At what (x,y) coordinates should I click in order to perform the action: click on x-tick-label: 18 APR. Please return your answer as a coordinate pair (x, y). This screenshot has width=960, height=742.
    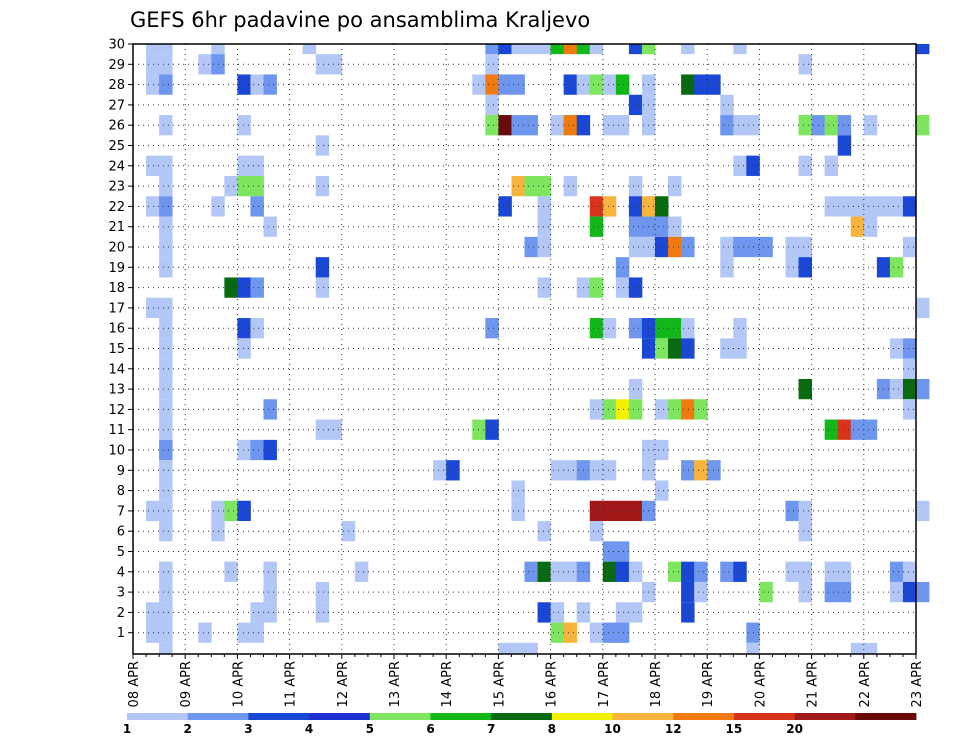
    Looking at the image, I should click on (656, 684).